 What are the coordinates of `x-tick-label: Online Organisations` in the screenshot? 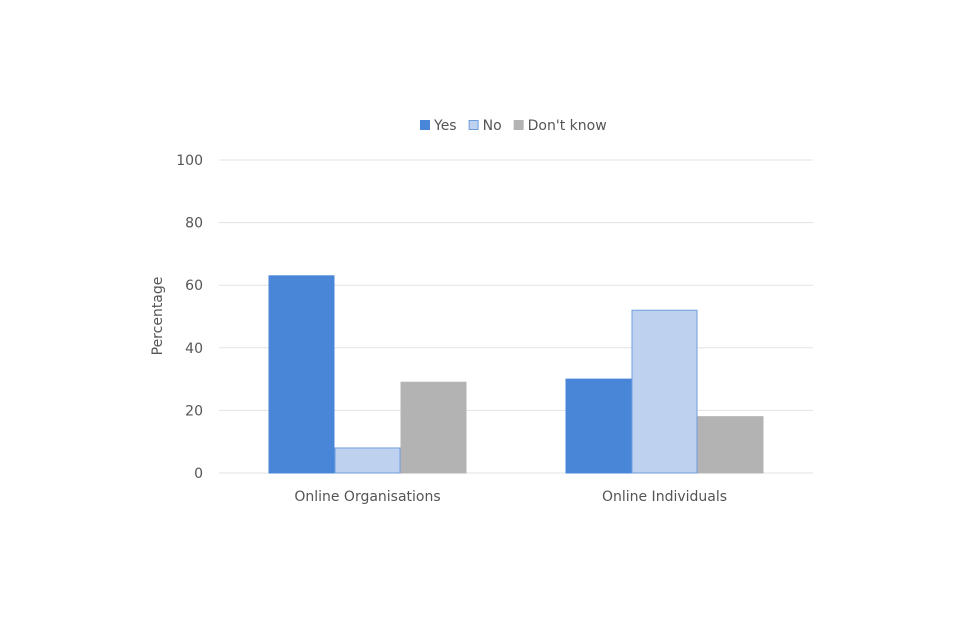 It's located at (367, 497).